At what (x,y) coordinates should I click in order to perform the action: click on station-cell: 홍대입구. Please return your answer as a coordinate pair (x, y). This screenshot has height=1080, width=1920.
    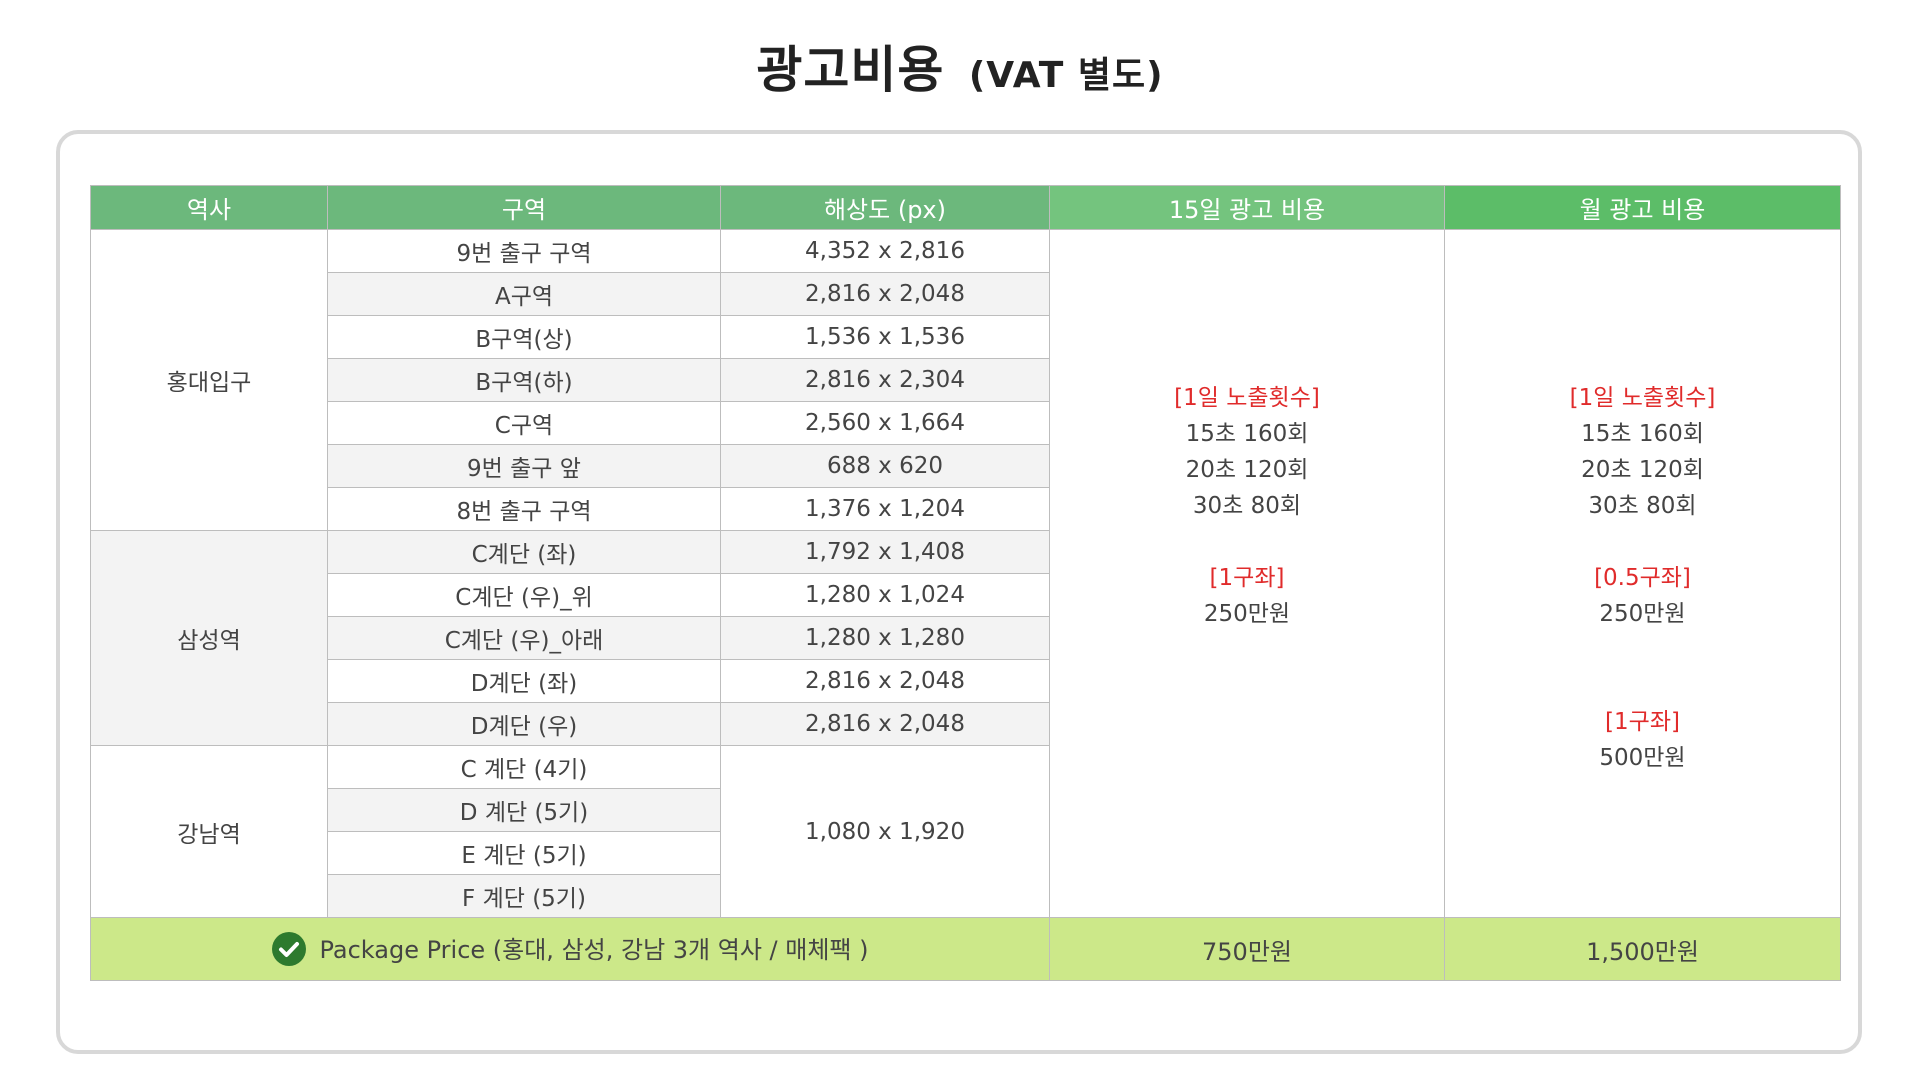
    Looking at the image, I should click on (209, 380).